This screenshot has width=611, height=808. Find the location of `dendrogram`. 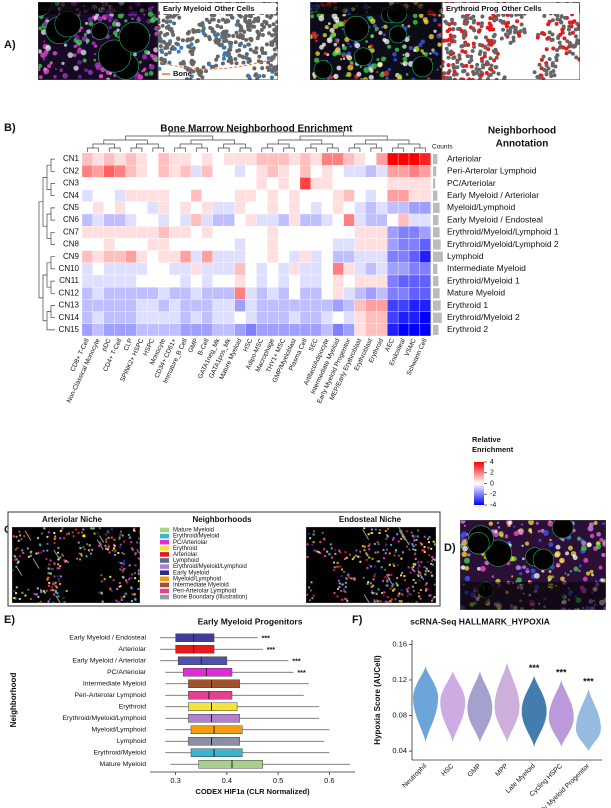

dendrogram is located at coordinates (365, 145).